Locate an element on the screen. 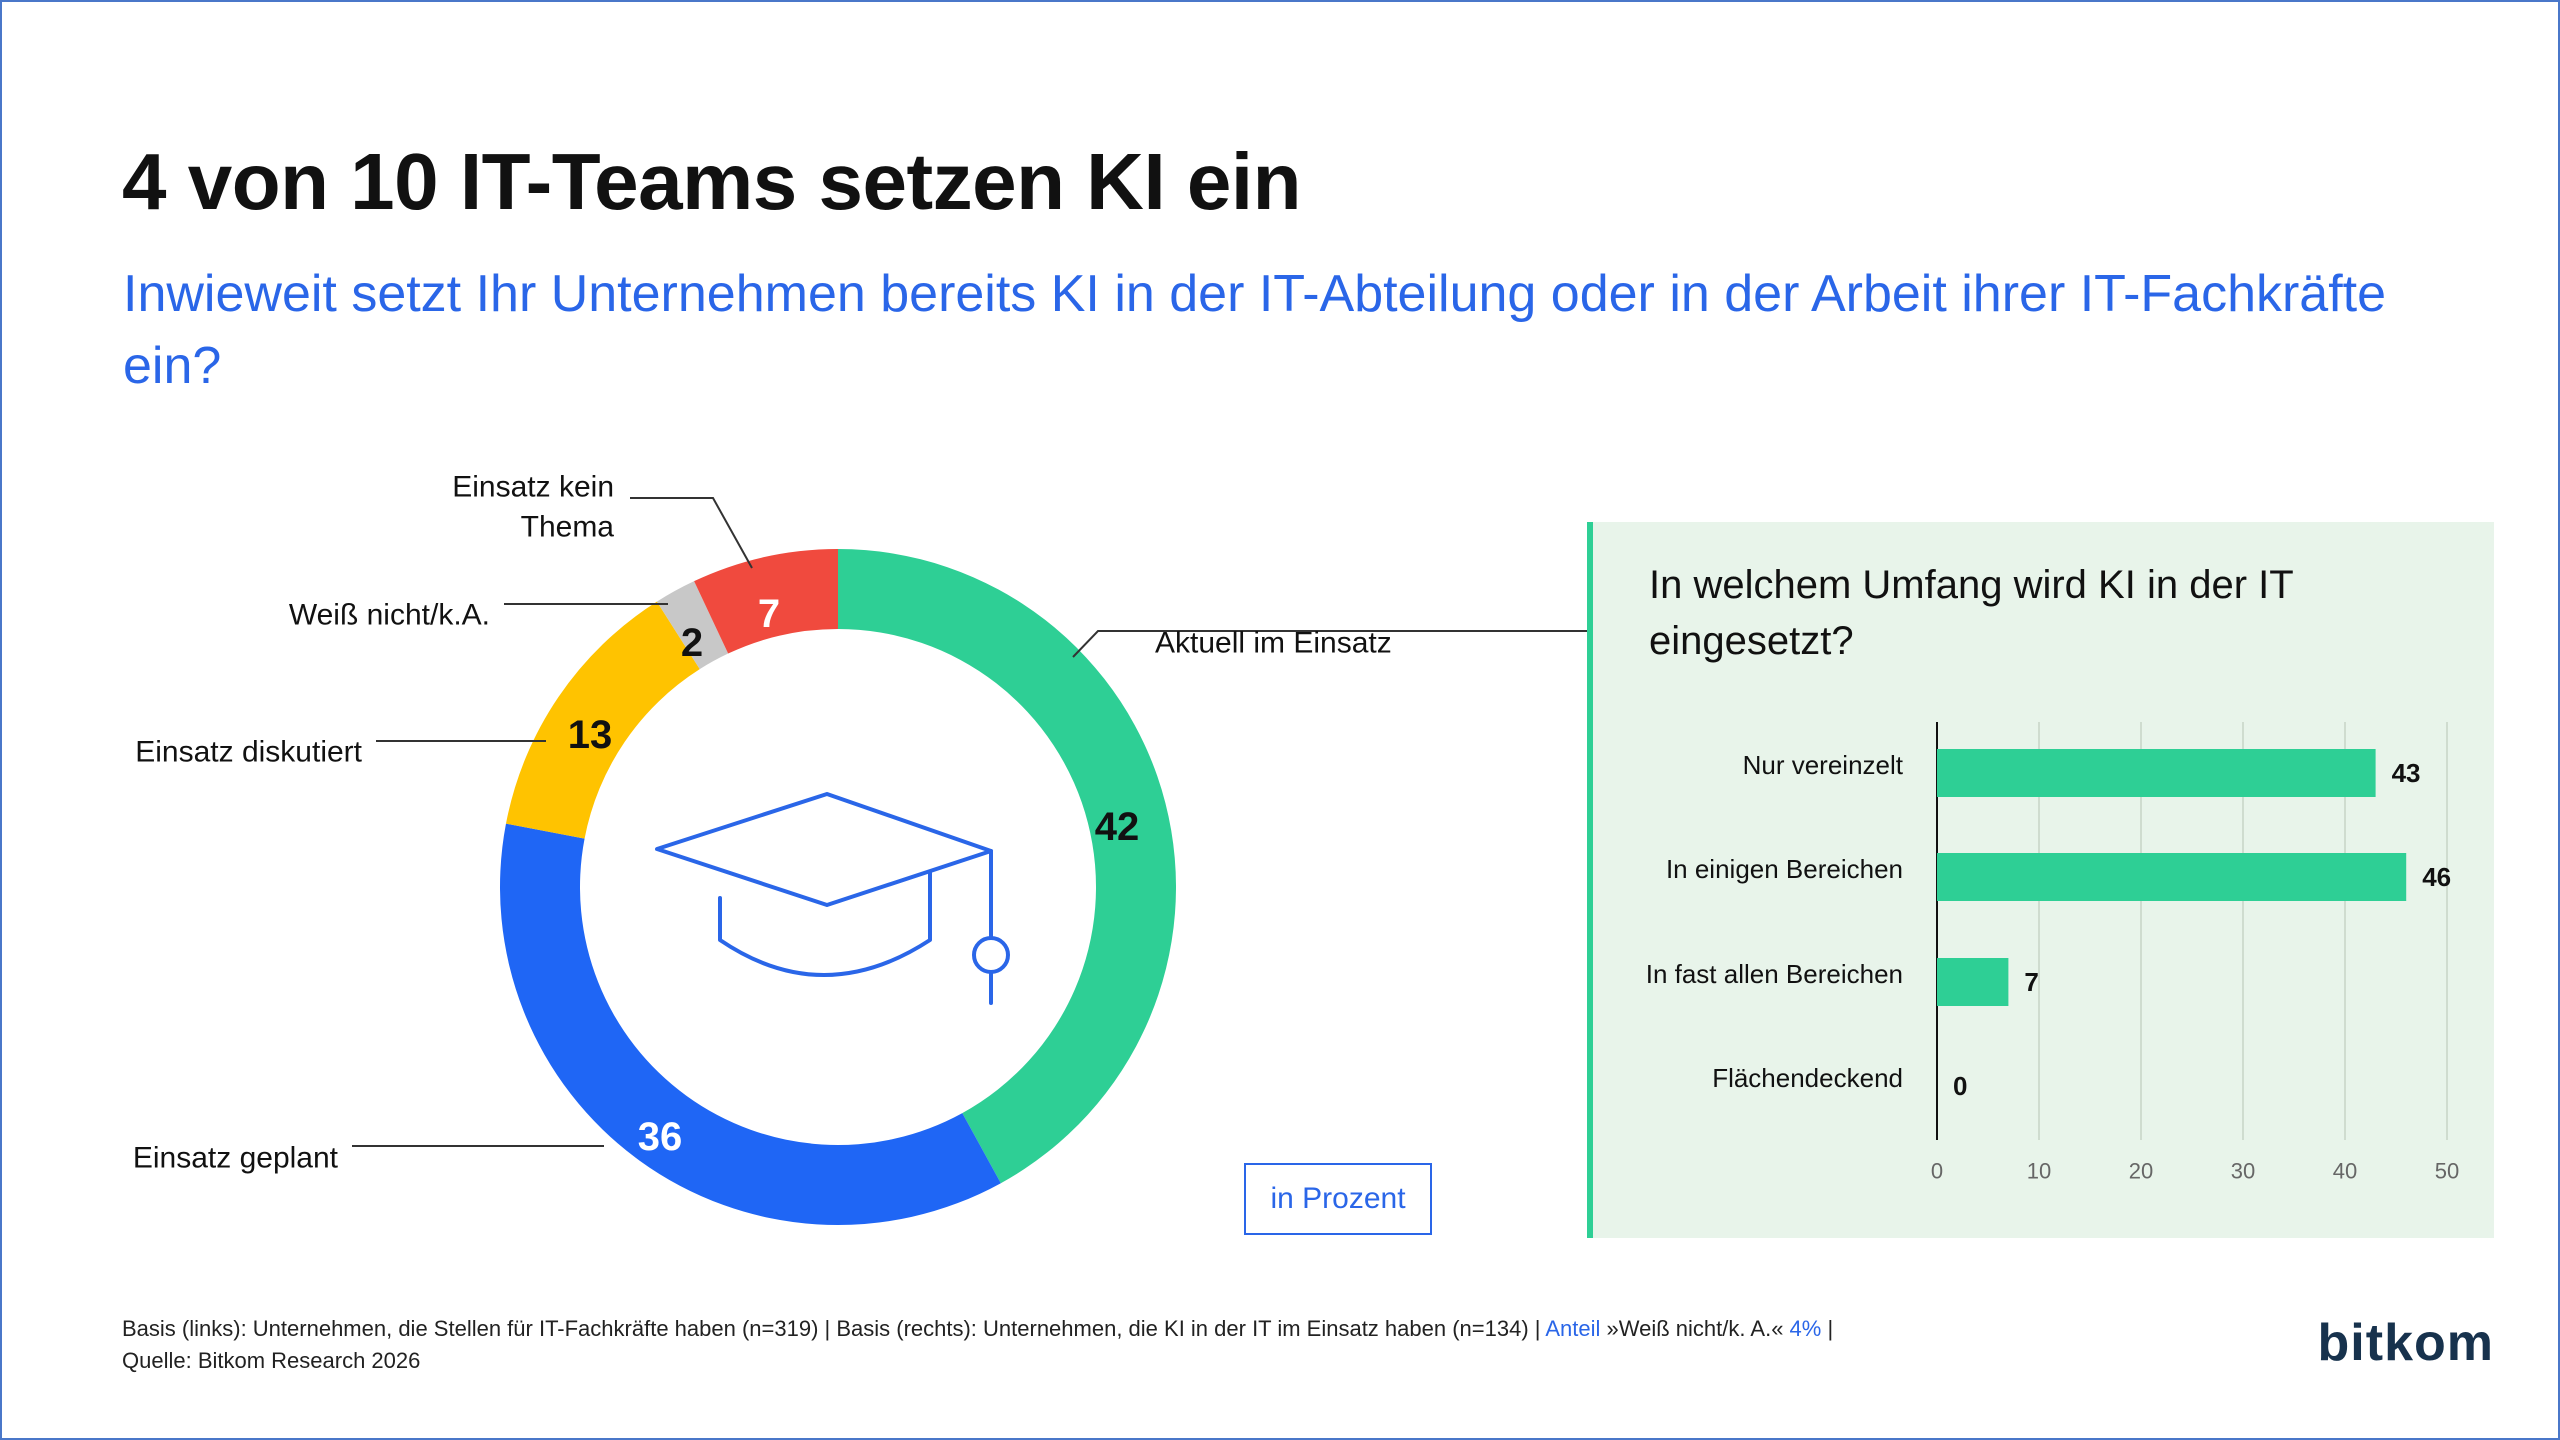 Image resolution: width=2560 pixels, height=1440 pixels. x-tick-label: 20 is located at coordinates (2141, 1171).